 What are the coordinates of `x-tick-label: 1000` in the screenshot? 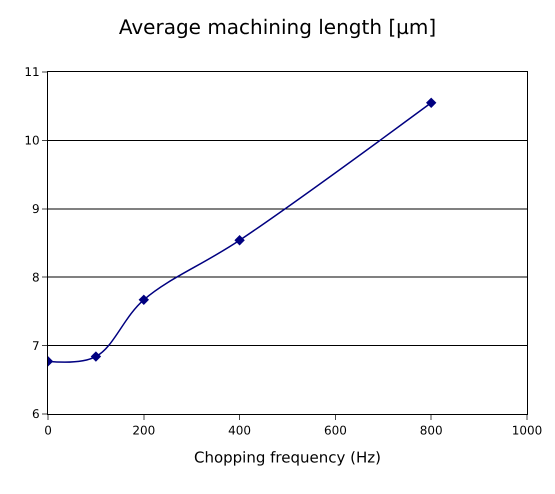 It's located at (527, 430).